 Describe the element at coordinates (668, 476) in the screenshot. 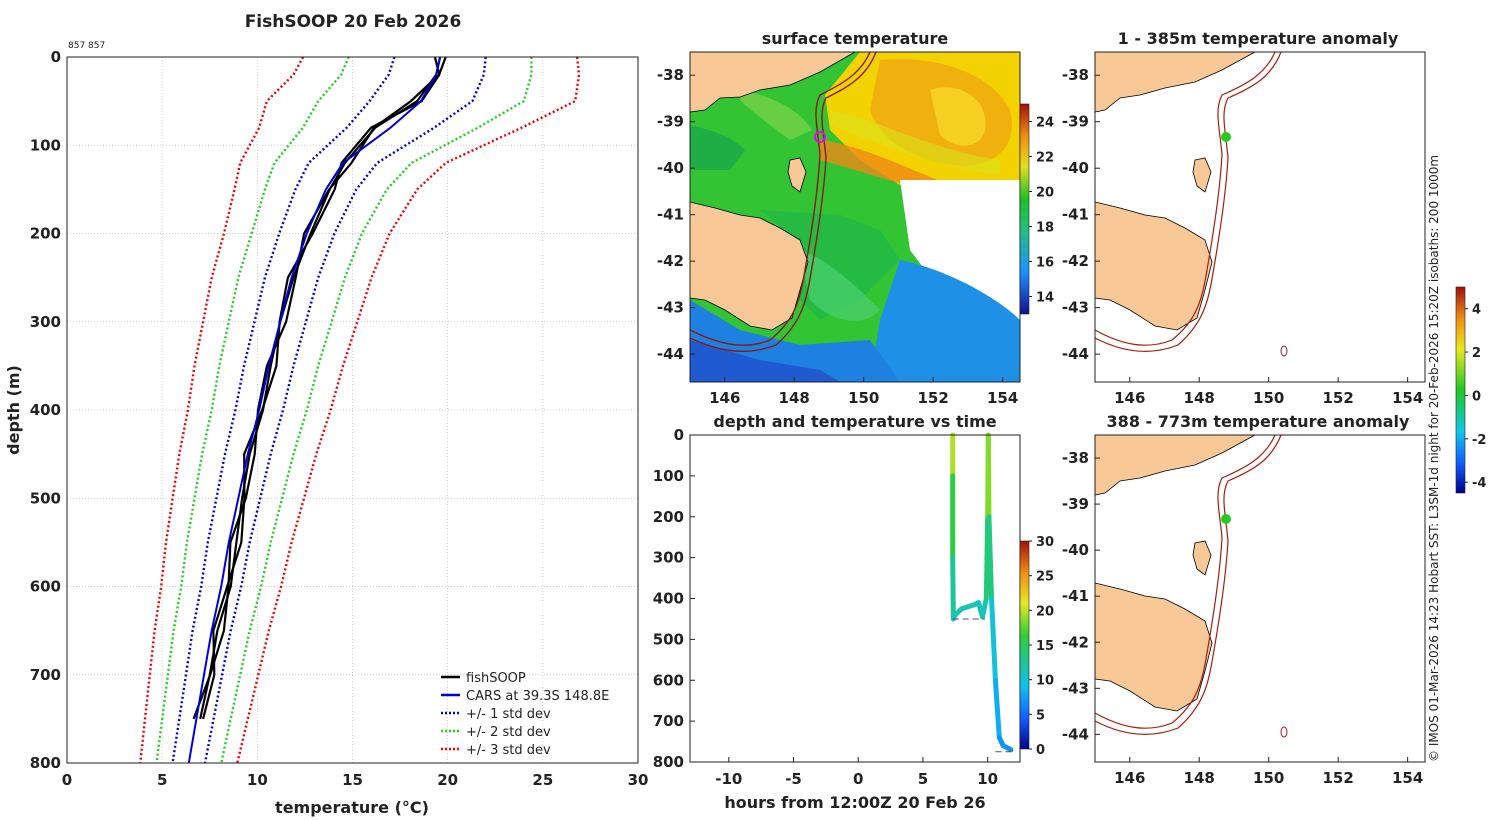

I see `time-ytick-100: 100` at that location.